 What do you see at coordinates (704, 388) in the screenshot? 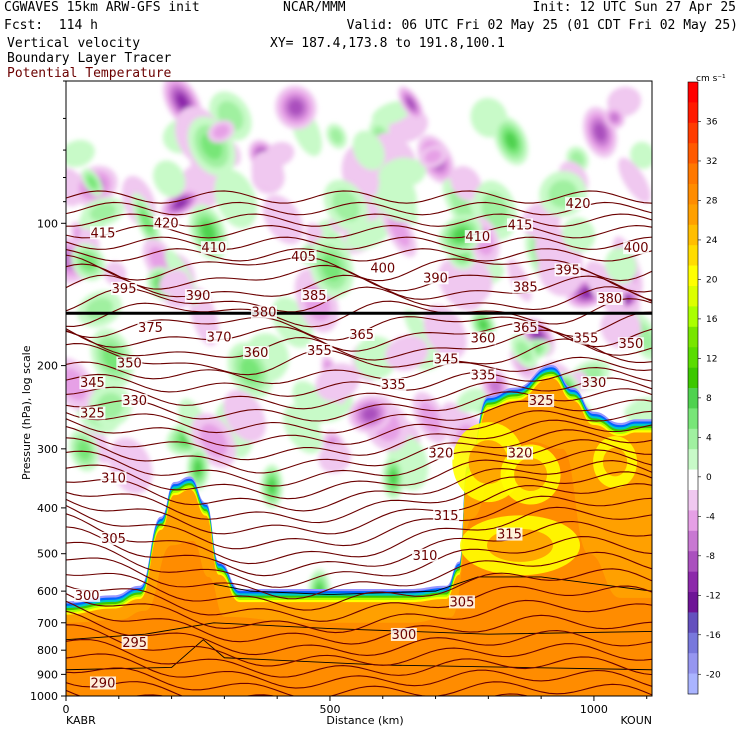
I see `colorbar: 36 32 28 24 20 16 12 8 4 0 -4 -8 -12 -16 -20` at bounding box center [704, 388].